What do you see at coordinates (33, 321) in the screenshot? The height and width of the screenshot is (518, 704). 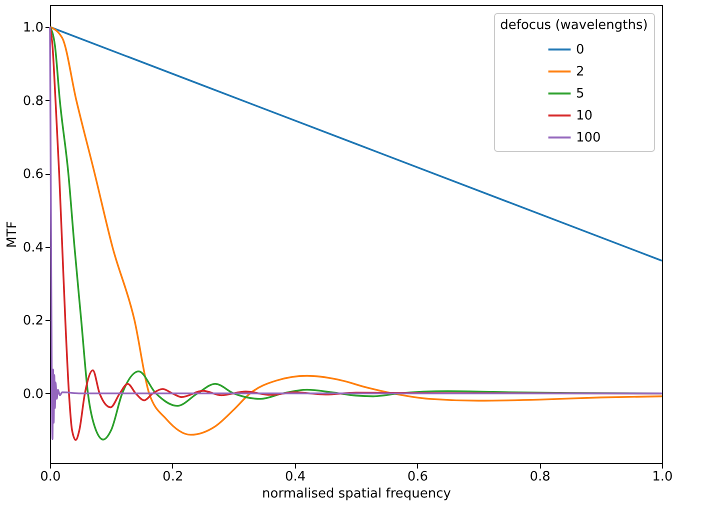 I see `y-tick-label: 0.2` at bounding box center [33, 321].